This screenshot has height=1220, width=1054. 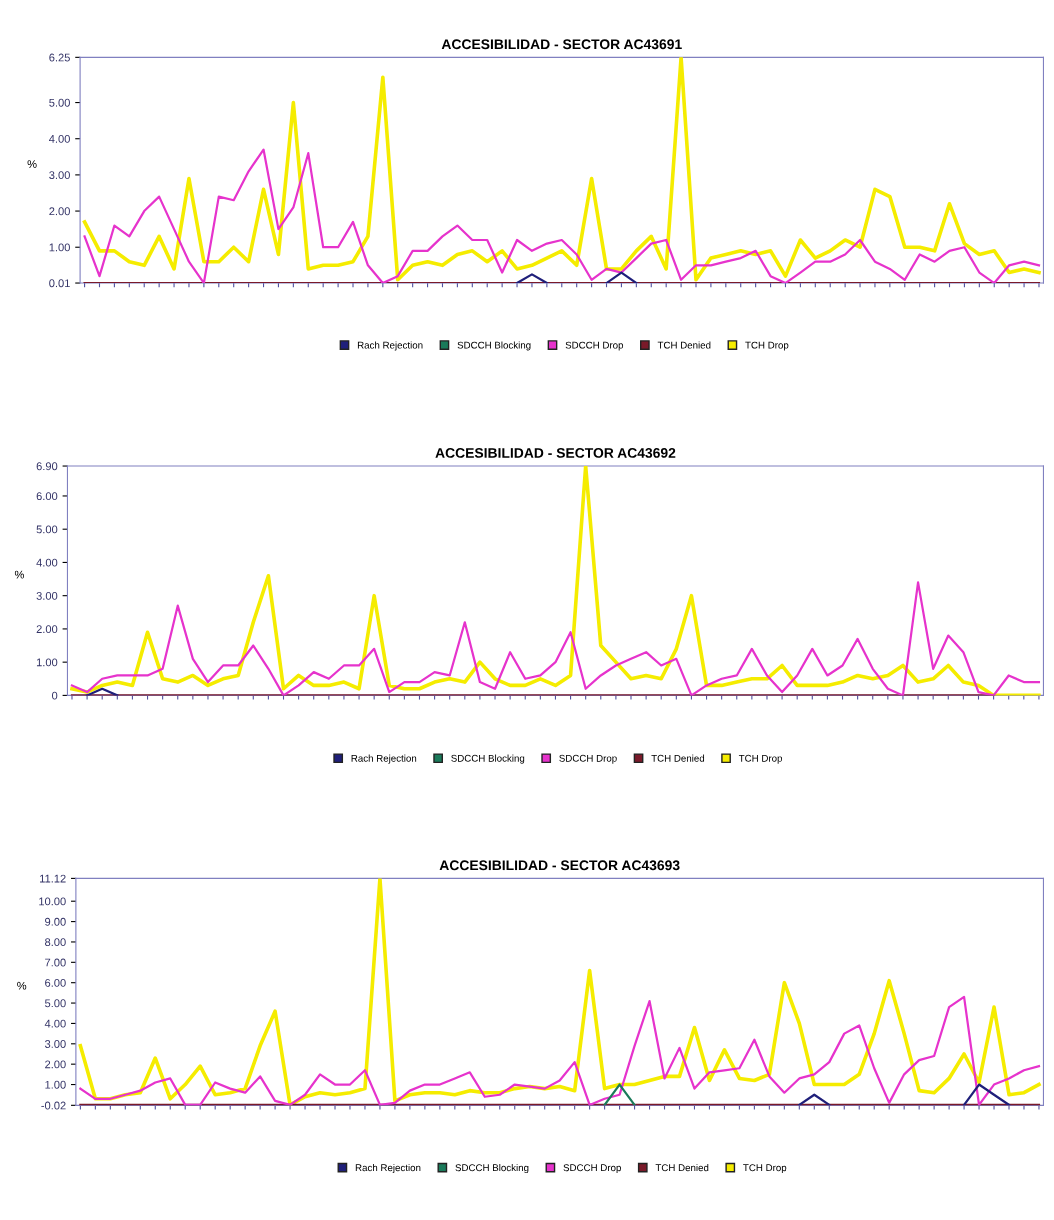 What do you see at coordinates (59, 283) in the screenshot?
I see `y-tick-label: 0.01` at bounding box center [59, 283].